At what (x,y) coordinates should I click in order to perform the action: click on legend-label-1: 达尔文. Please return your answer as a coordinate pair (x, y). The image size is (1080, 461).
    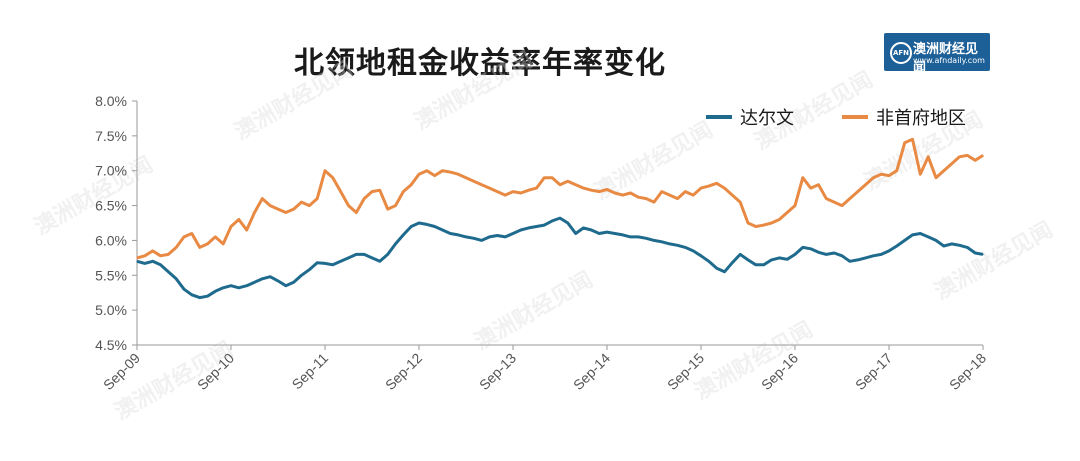
    Looking at the image, I should click on (767, 118).